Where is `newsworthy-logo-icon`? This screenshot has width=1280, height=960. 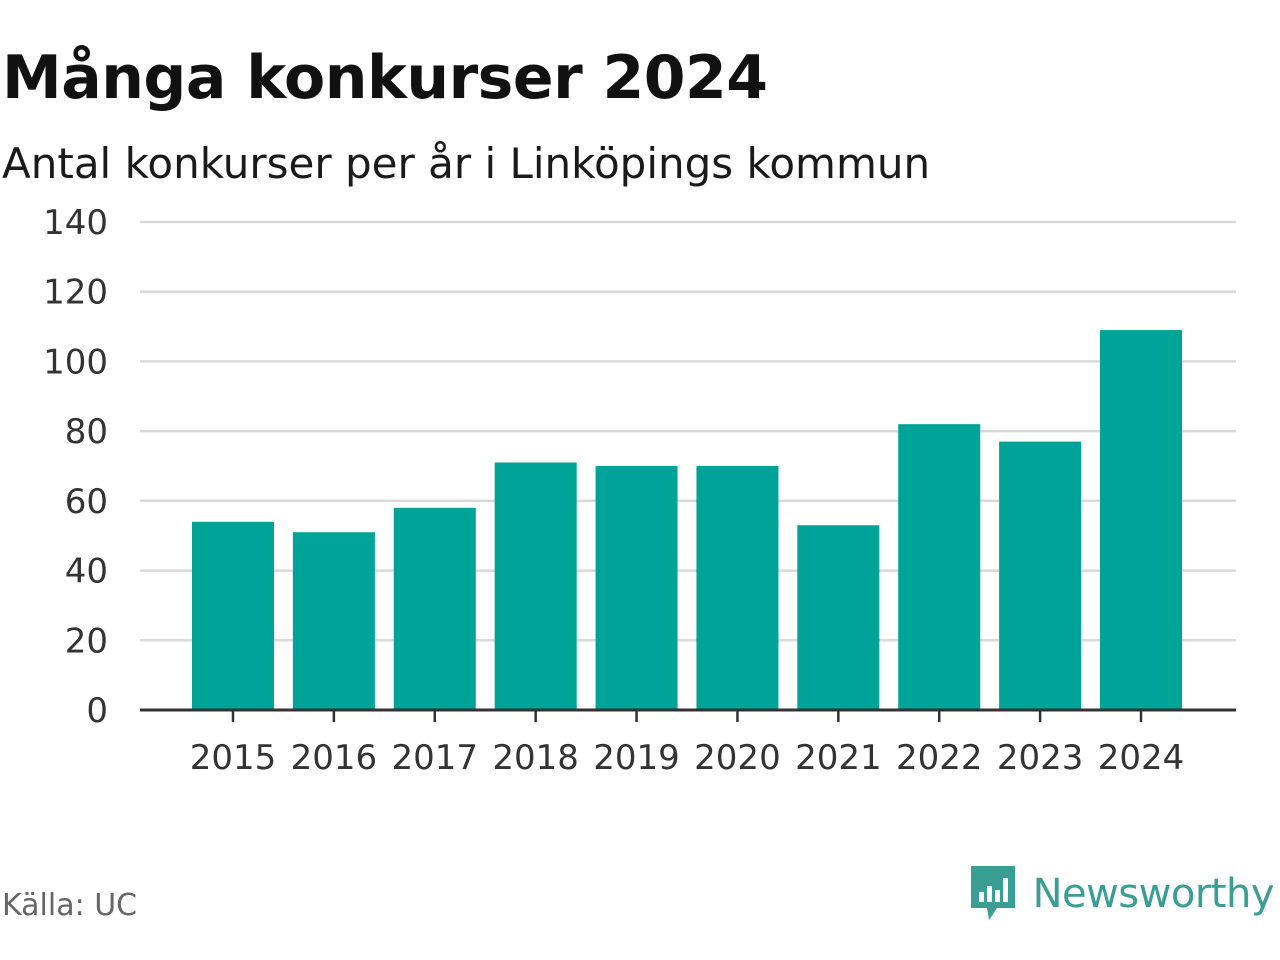 newsworthy-logo-icon is located at coordinates (992, 893).